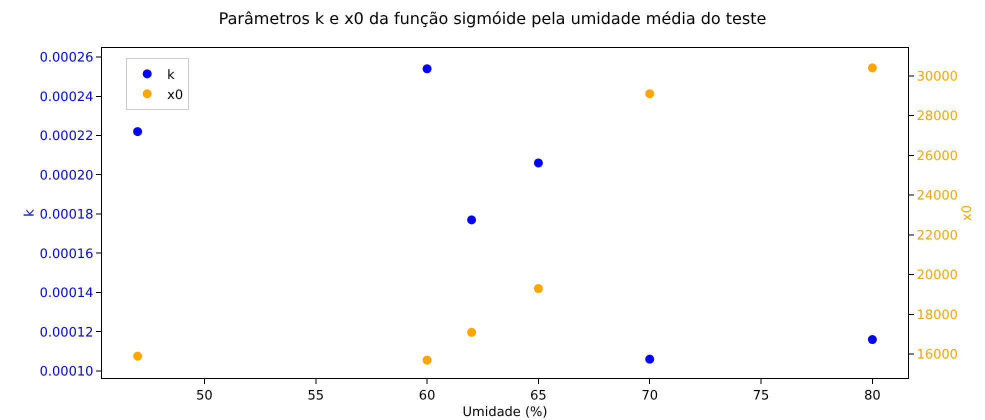 This screenshot has width=985, height=420. I want to click on y-tick-label: 0.00026, so click(67, 58).